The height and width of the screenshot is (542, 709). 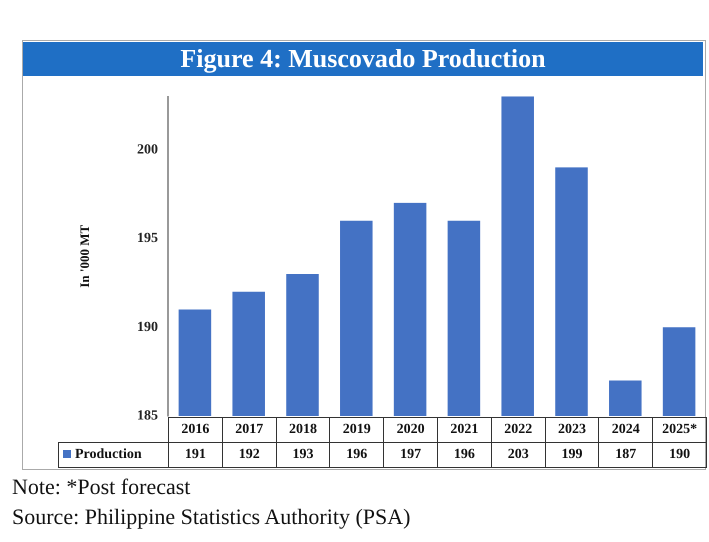 What do you see at coordinates (464, 430) in the screenshot?
I see `x-tick-label: 2021` at bounding box center [464, 430].